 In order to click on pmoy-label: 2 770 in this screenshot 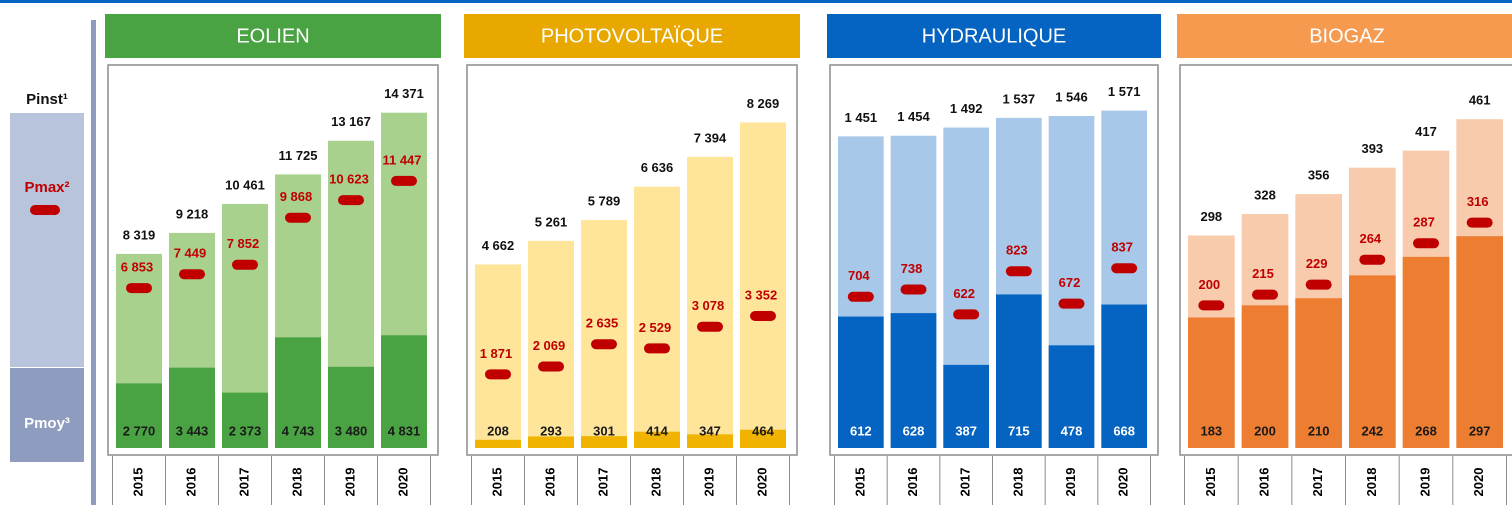, I will do `click(139, 430)`.